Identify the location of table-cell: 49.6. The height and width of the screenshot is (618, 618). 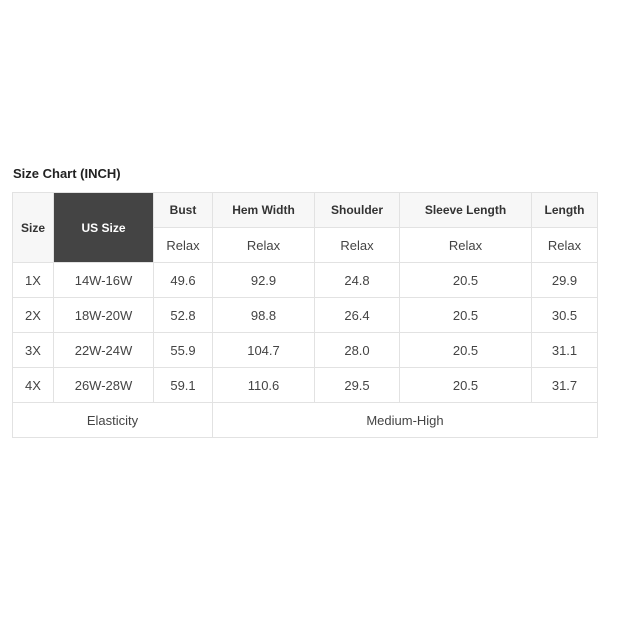
(183, 280).